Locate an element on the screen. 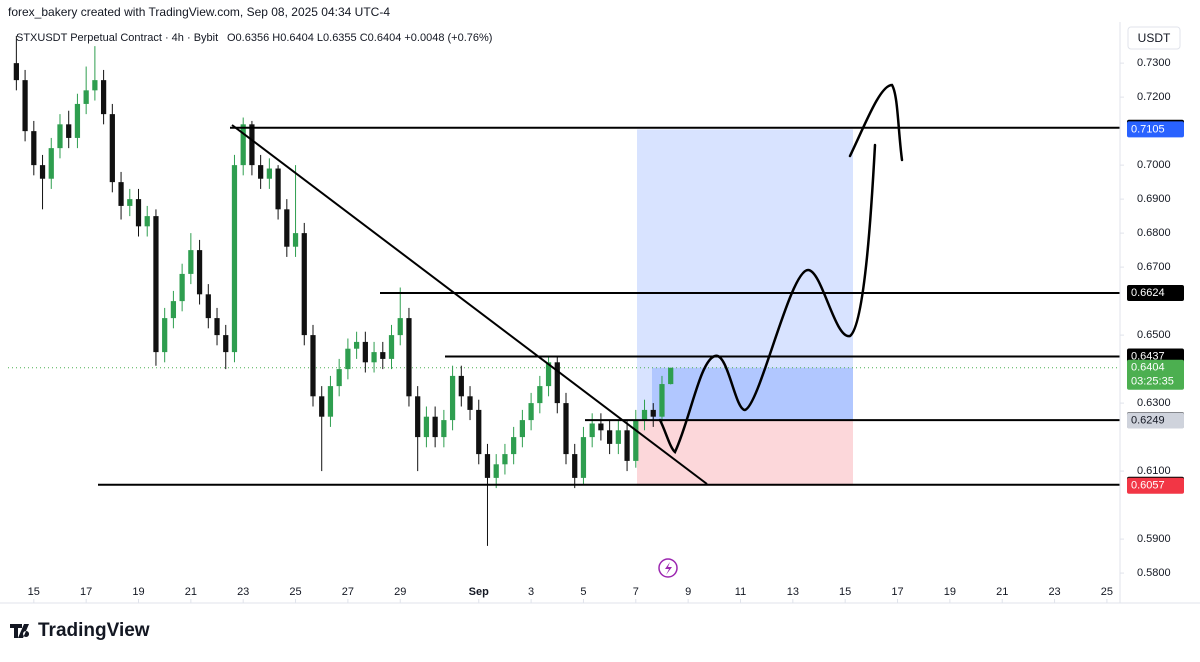 This screenshot has height=662, width=1200. price-label: 0.6404 03:25:35 is located at coordinates (1155, 374).